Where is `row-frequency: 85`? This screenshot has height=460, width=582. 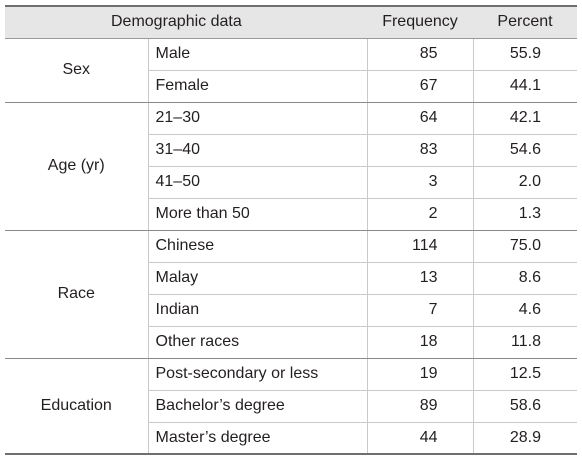 row-frequency: 85 is located at coordinates (420, 54).